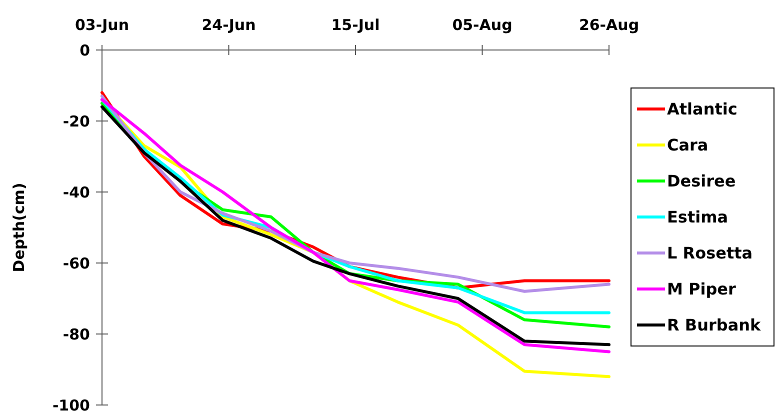 The height and width of the screenshot is (418, 775). What do you see at coordinates (229, 25) in the screenshot?
I see `x-tick-label: 24-Jun` at bounding box center [229, 25].